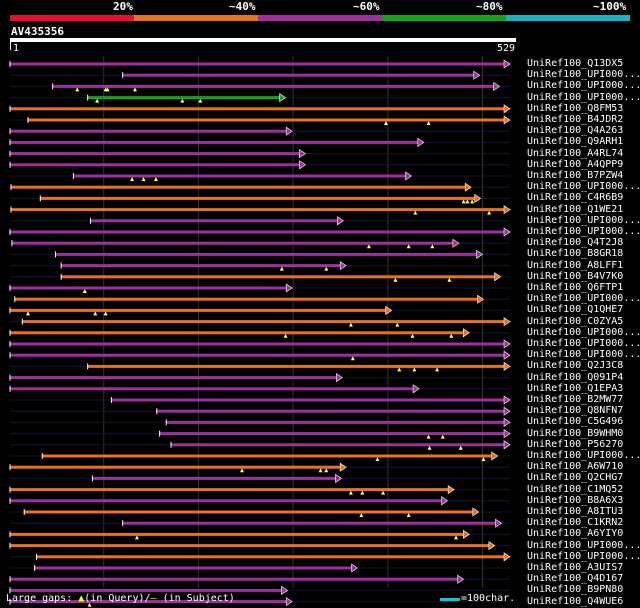 The image size is (640, 608). I want to click on hit-label: UniRef100_B2MW77, so click(575, 399).